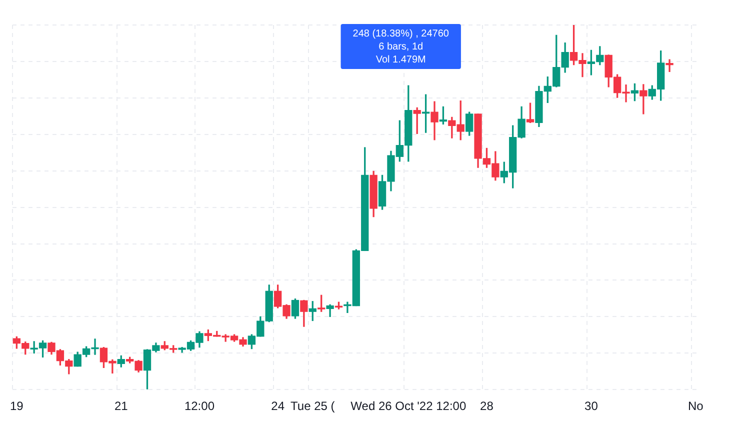  I want to click on annotation: 6 bars, 1d, so click(401, 46).